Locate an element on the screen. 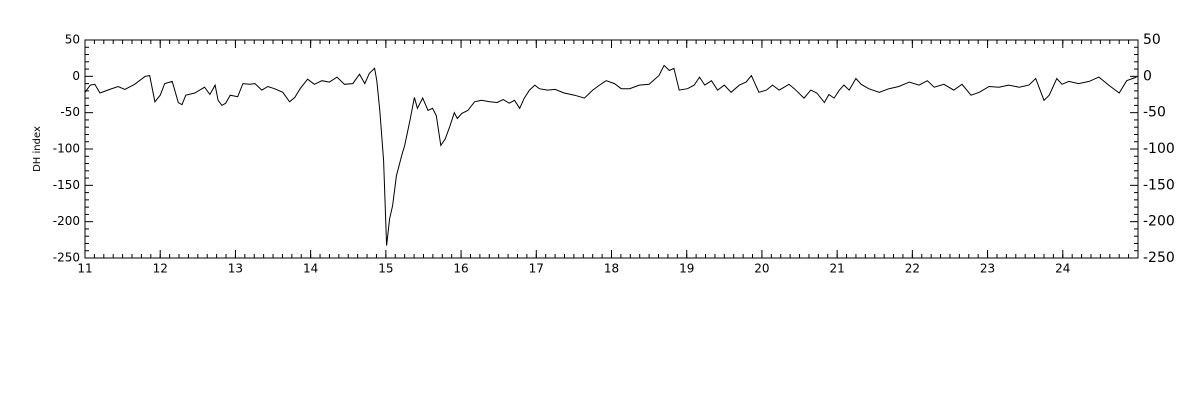 The image size is (1200, 400). y2-tick-label: -50 is located at coordinates (1154, 113).